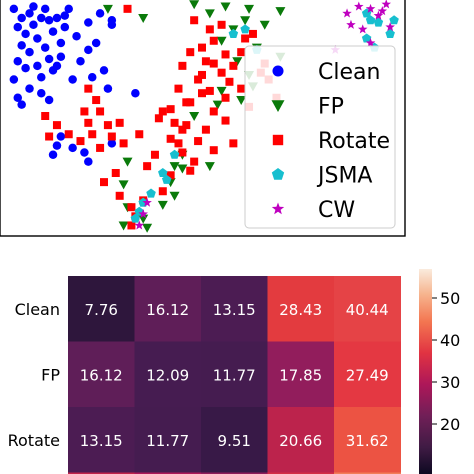  I want to click on row-label-fp: FP, so click(50, 374).